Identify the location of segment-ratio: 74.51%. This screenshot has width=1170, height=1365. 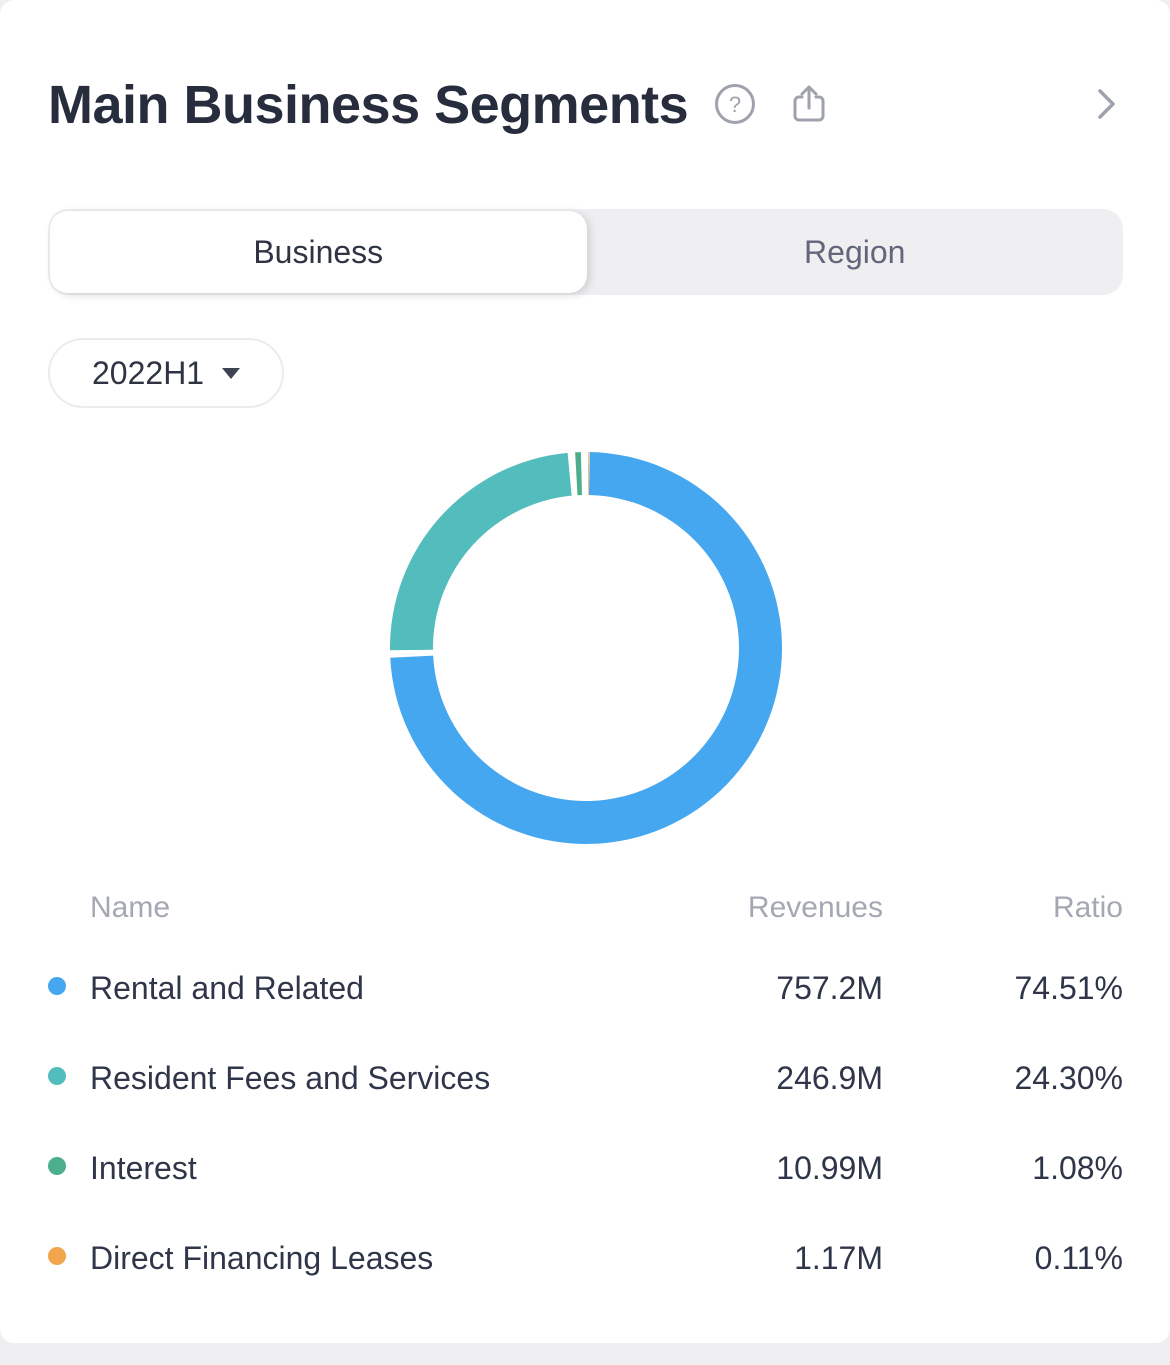
(1068, 987).